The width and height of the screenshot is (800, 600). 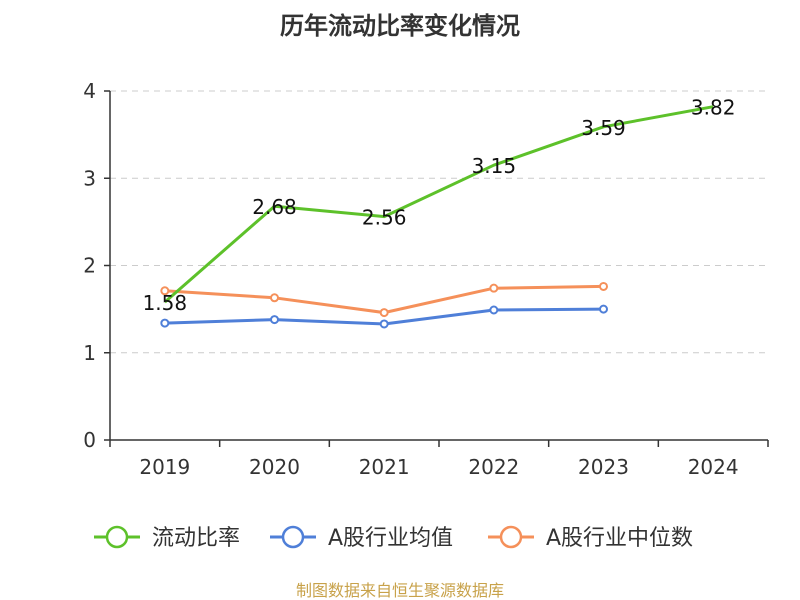 I want to click on chart-title: 历年流动比率变化情况, so click(x=400, y=26).